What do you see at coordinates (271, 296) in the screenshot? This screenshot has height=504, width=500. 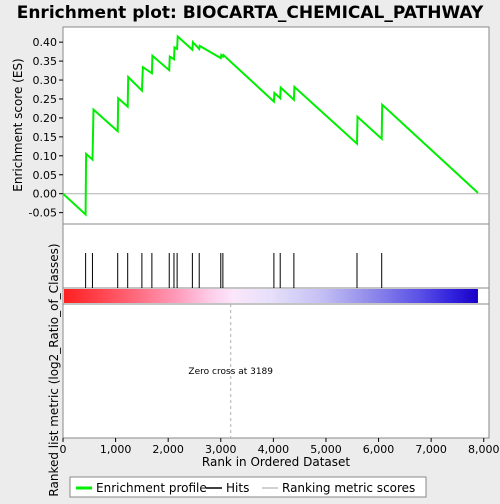 I see `ranking-color-bar` at bounding box center [271, 296].